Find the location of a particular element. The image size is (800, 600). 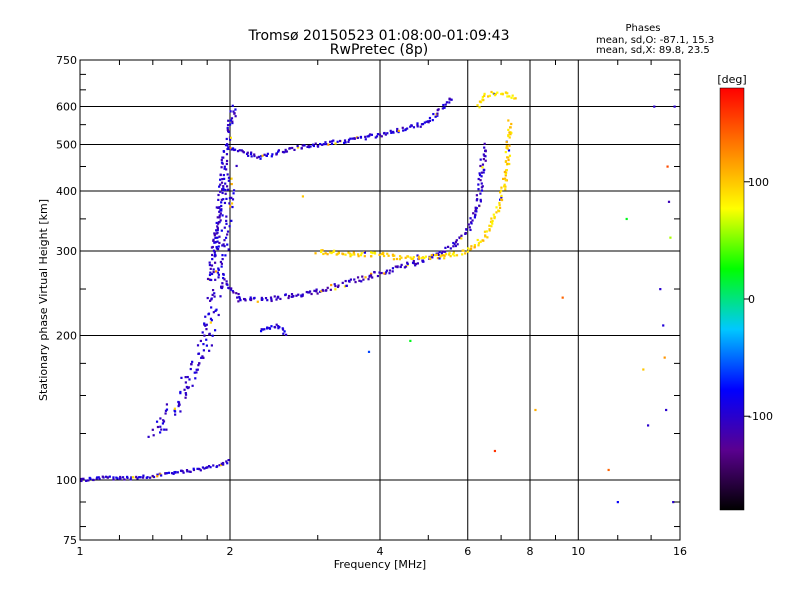

chart-subtitle: RwPretec (8p) is located at coordinates (379, 50).